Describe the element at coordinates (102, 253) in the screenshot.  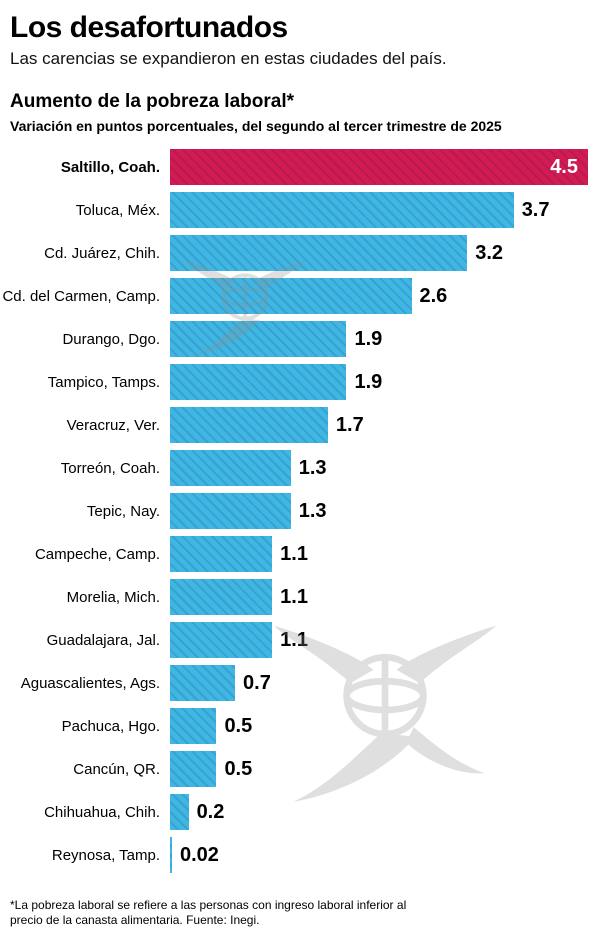
I see `bar-label: Cd. Juárez, Chih.` at that location.